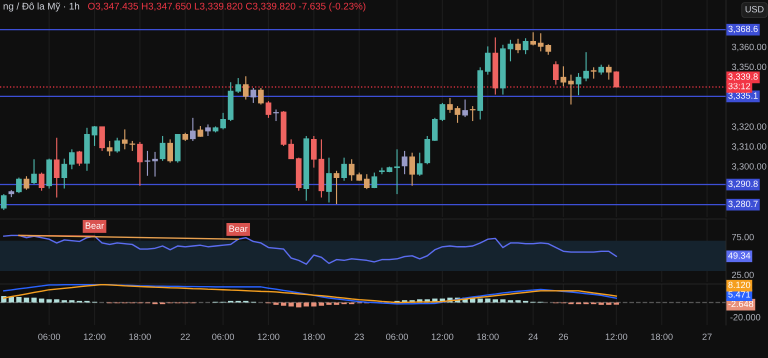 The width and height of the screenshot is (768, 358). I want to click on text: -20.000, so click(745, 317).